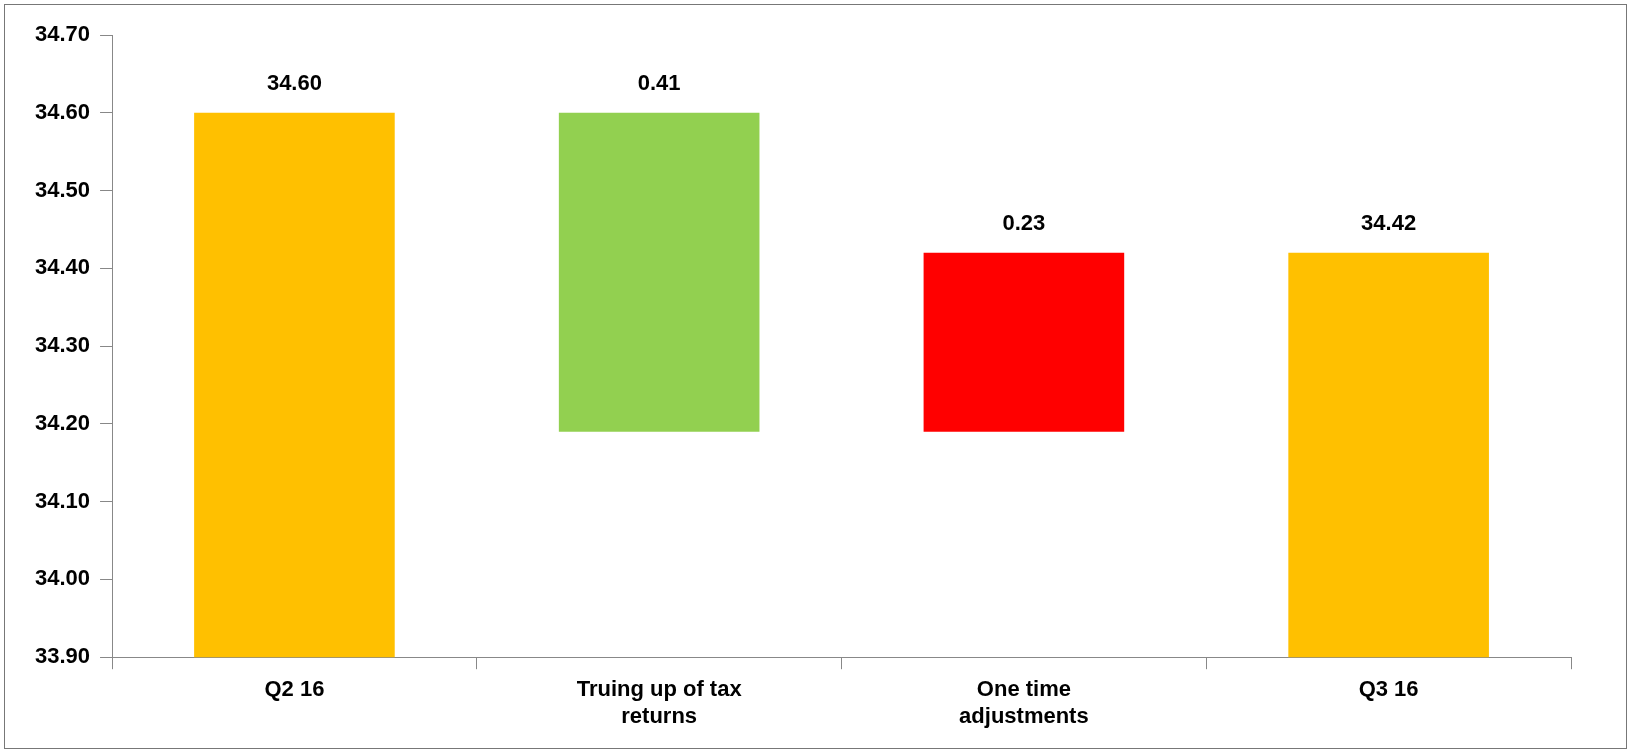 This screenshot has width=1631, height=753. Describe the element at coordinates (294, 82) in the screenshot. I see `data-label: 34.60` at that location.